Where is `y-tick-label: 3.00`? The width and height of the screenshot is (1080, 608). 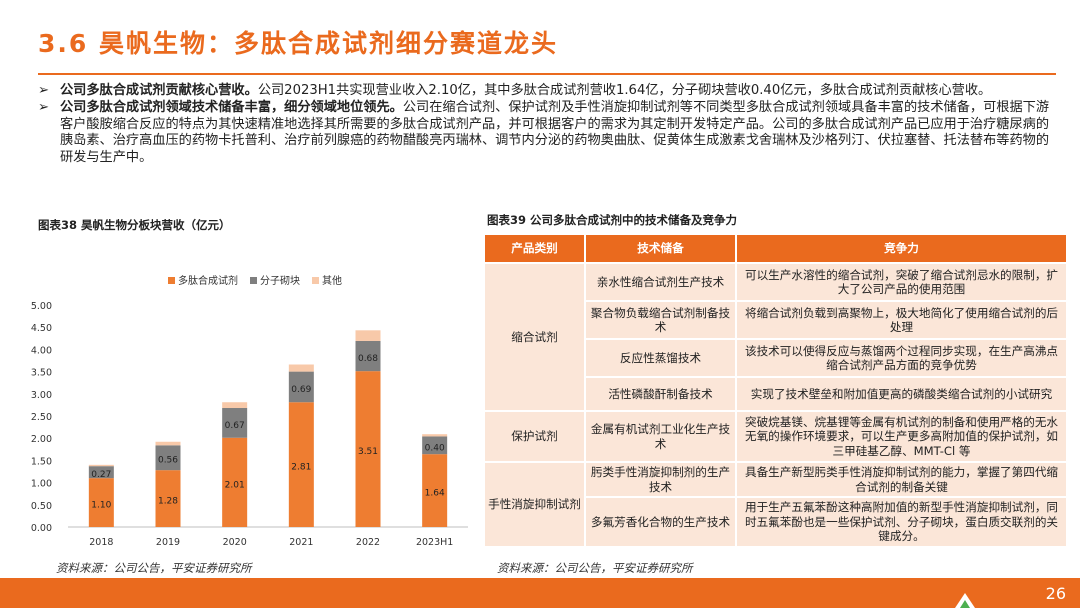 y-tick-label: 3.00 is located at coordinates (41, 395).